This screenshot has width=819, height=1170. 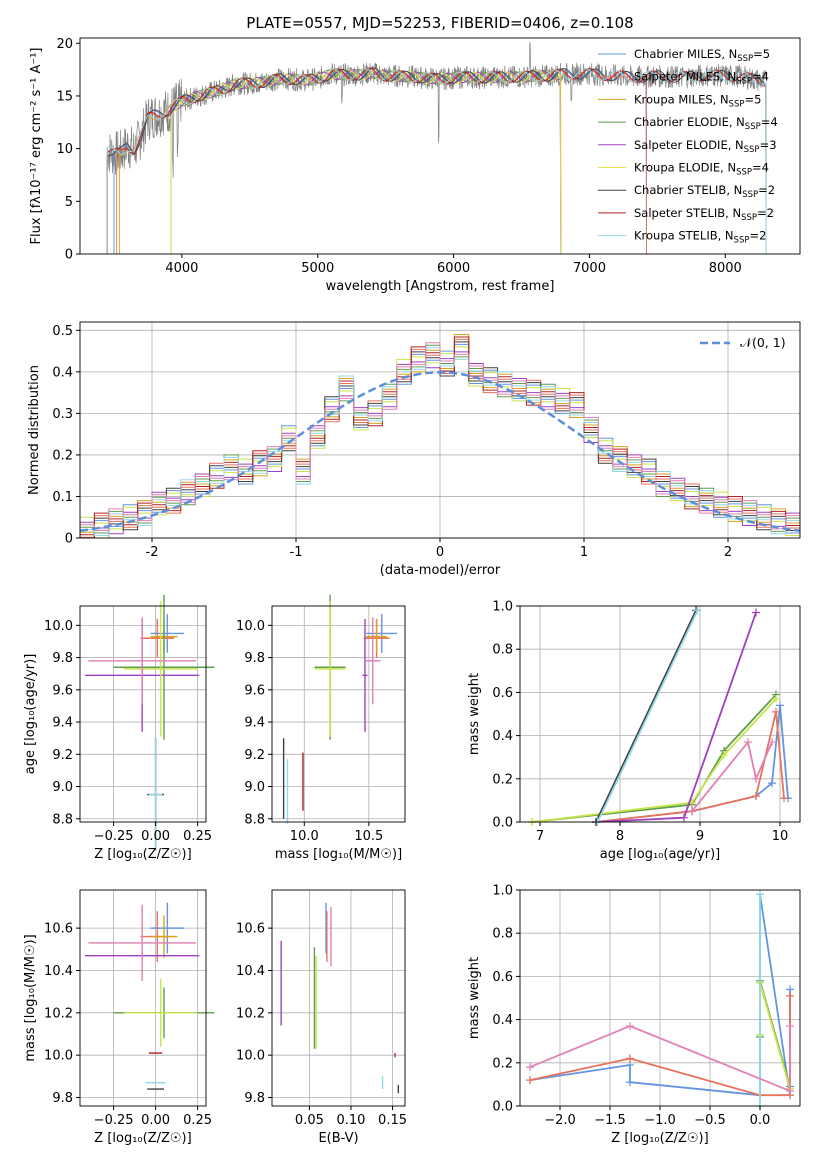 I want to click on y-tick-label: 9.2, so click(x=254, y=755).